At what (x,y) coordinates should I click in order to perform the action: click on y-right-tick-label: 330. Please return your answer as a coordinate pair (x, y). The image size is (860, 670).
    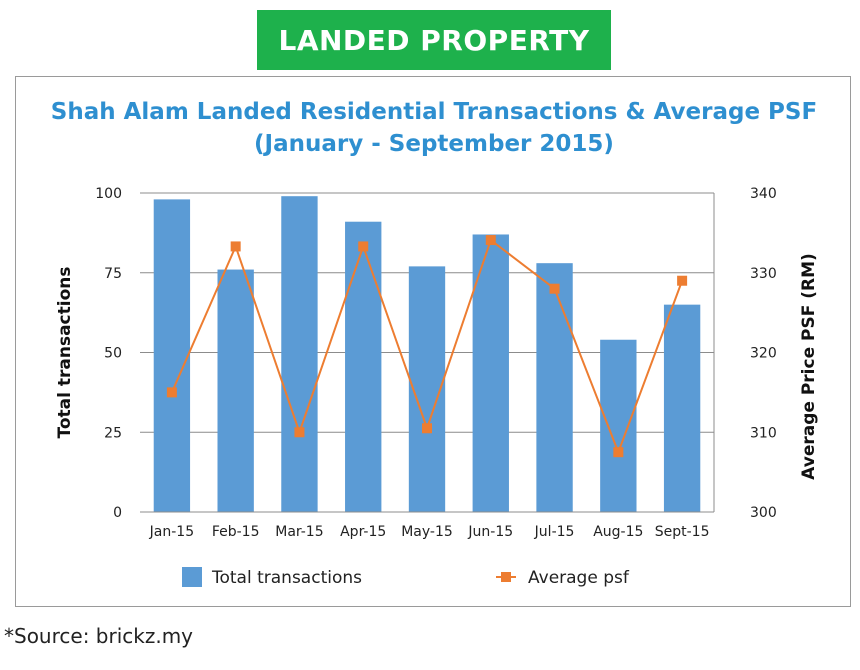
    Looking at the image, I should click on (763, 274).